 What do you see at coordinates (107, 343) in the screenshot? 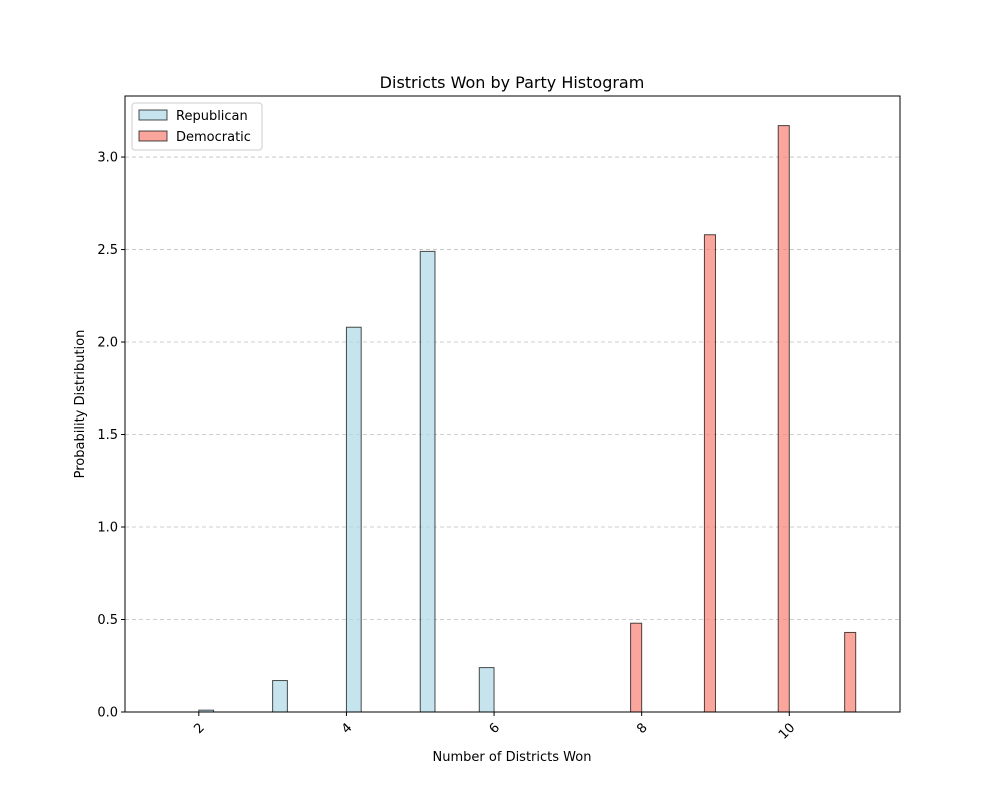
I see `y-tick-label: 2.0` at bounding box center [107, 343].